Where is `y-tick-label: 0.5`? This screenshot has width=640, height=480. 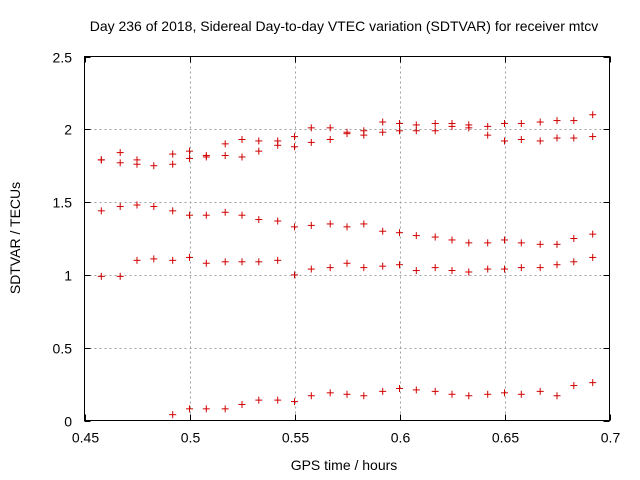
y-tick-label: 0.5 is located at coordinates (63, 349).